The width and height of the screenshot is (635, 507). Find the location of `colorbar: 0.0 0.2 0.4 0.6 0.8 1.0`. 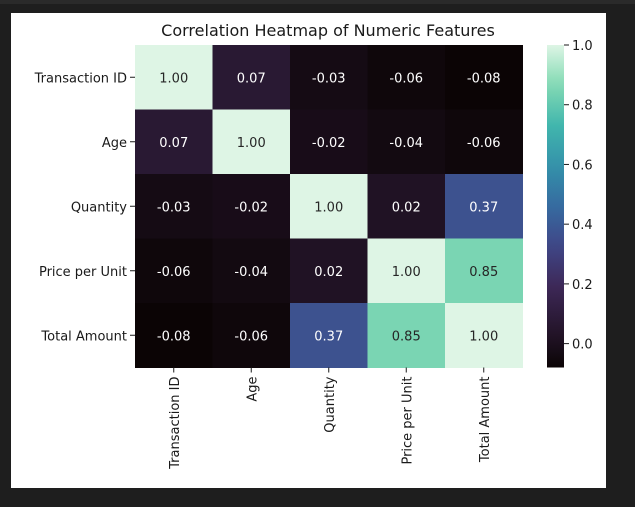

colorbar: 0.0 0.2 0.4 0.6 0.8 1.0 is located at coordinates (570, 203).